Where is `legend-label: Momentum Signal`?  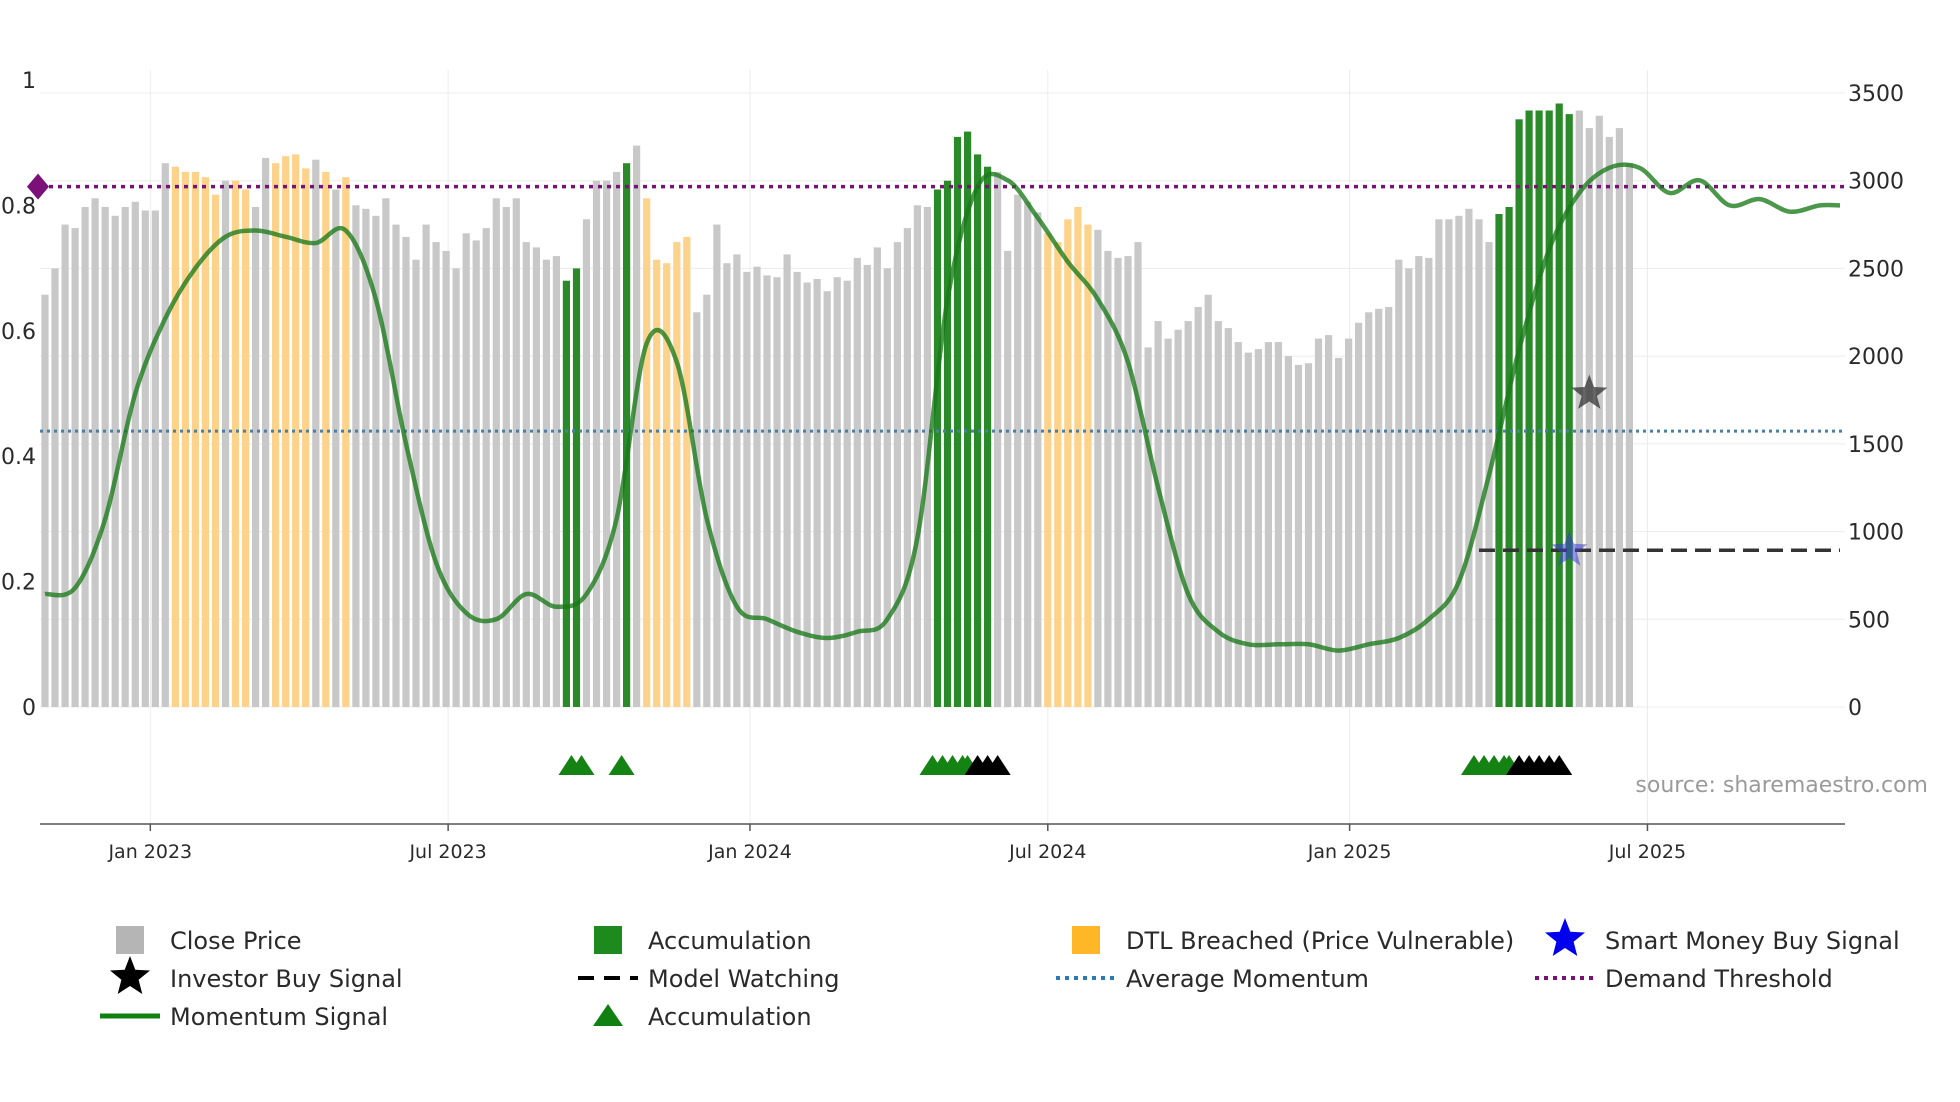
legend-label: Momentum Signal is located at coordinates (279, 1017).